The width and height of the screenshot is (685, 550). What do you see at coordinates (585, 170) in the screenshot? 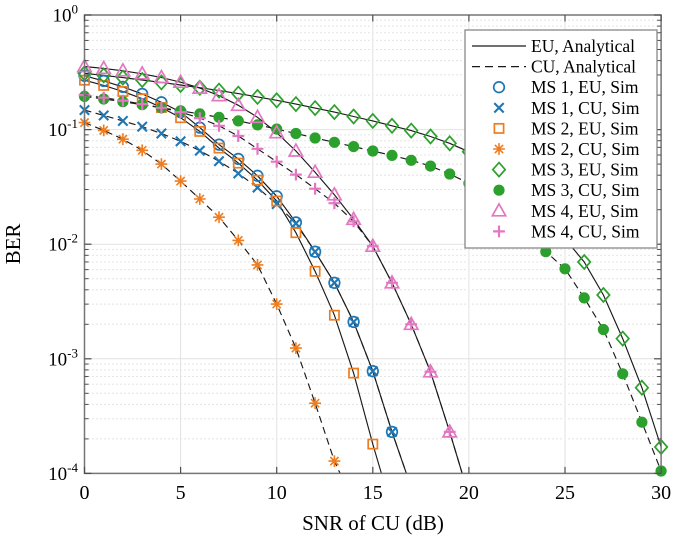
I see `legend-label: MS 3, EU, Sim` at bounding box center [585, 170].